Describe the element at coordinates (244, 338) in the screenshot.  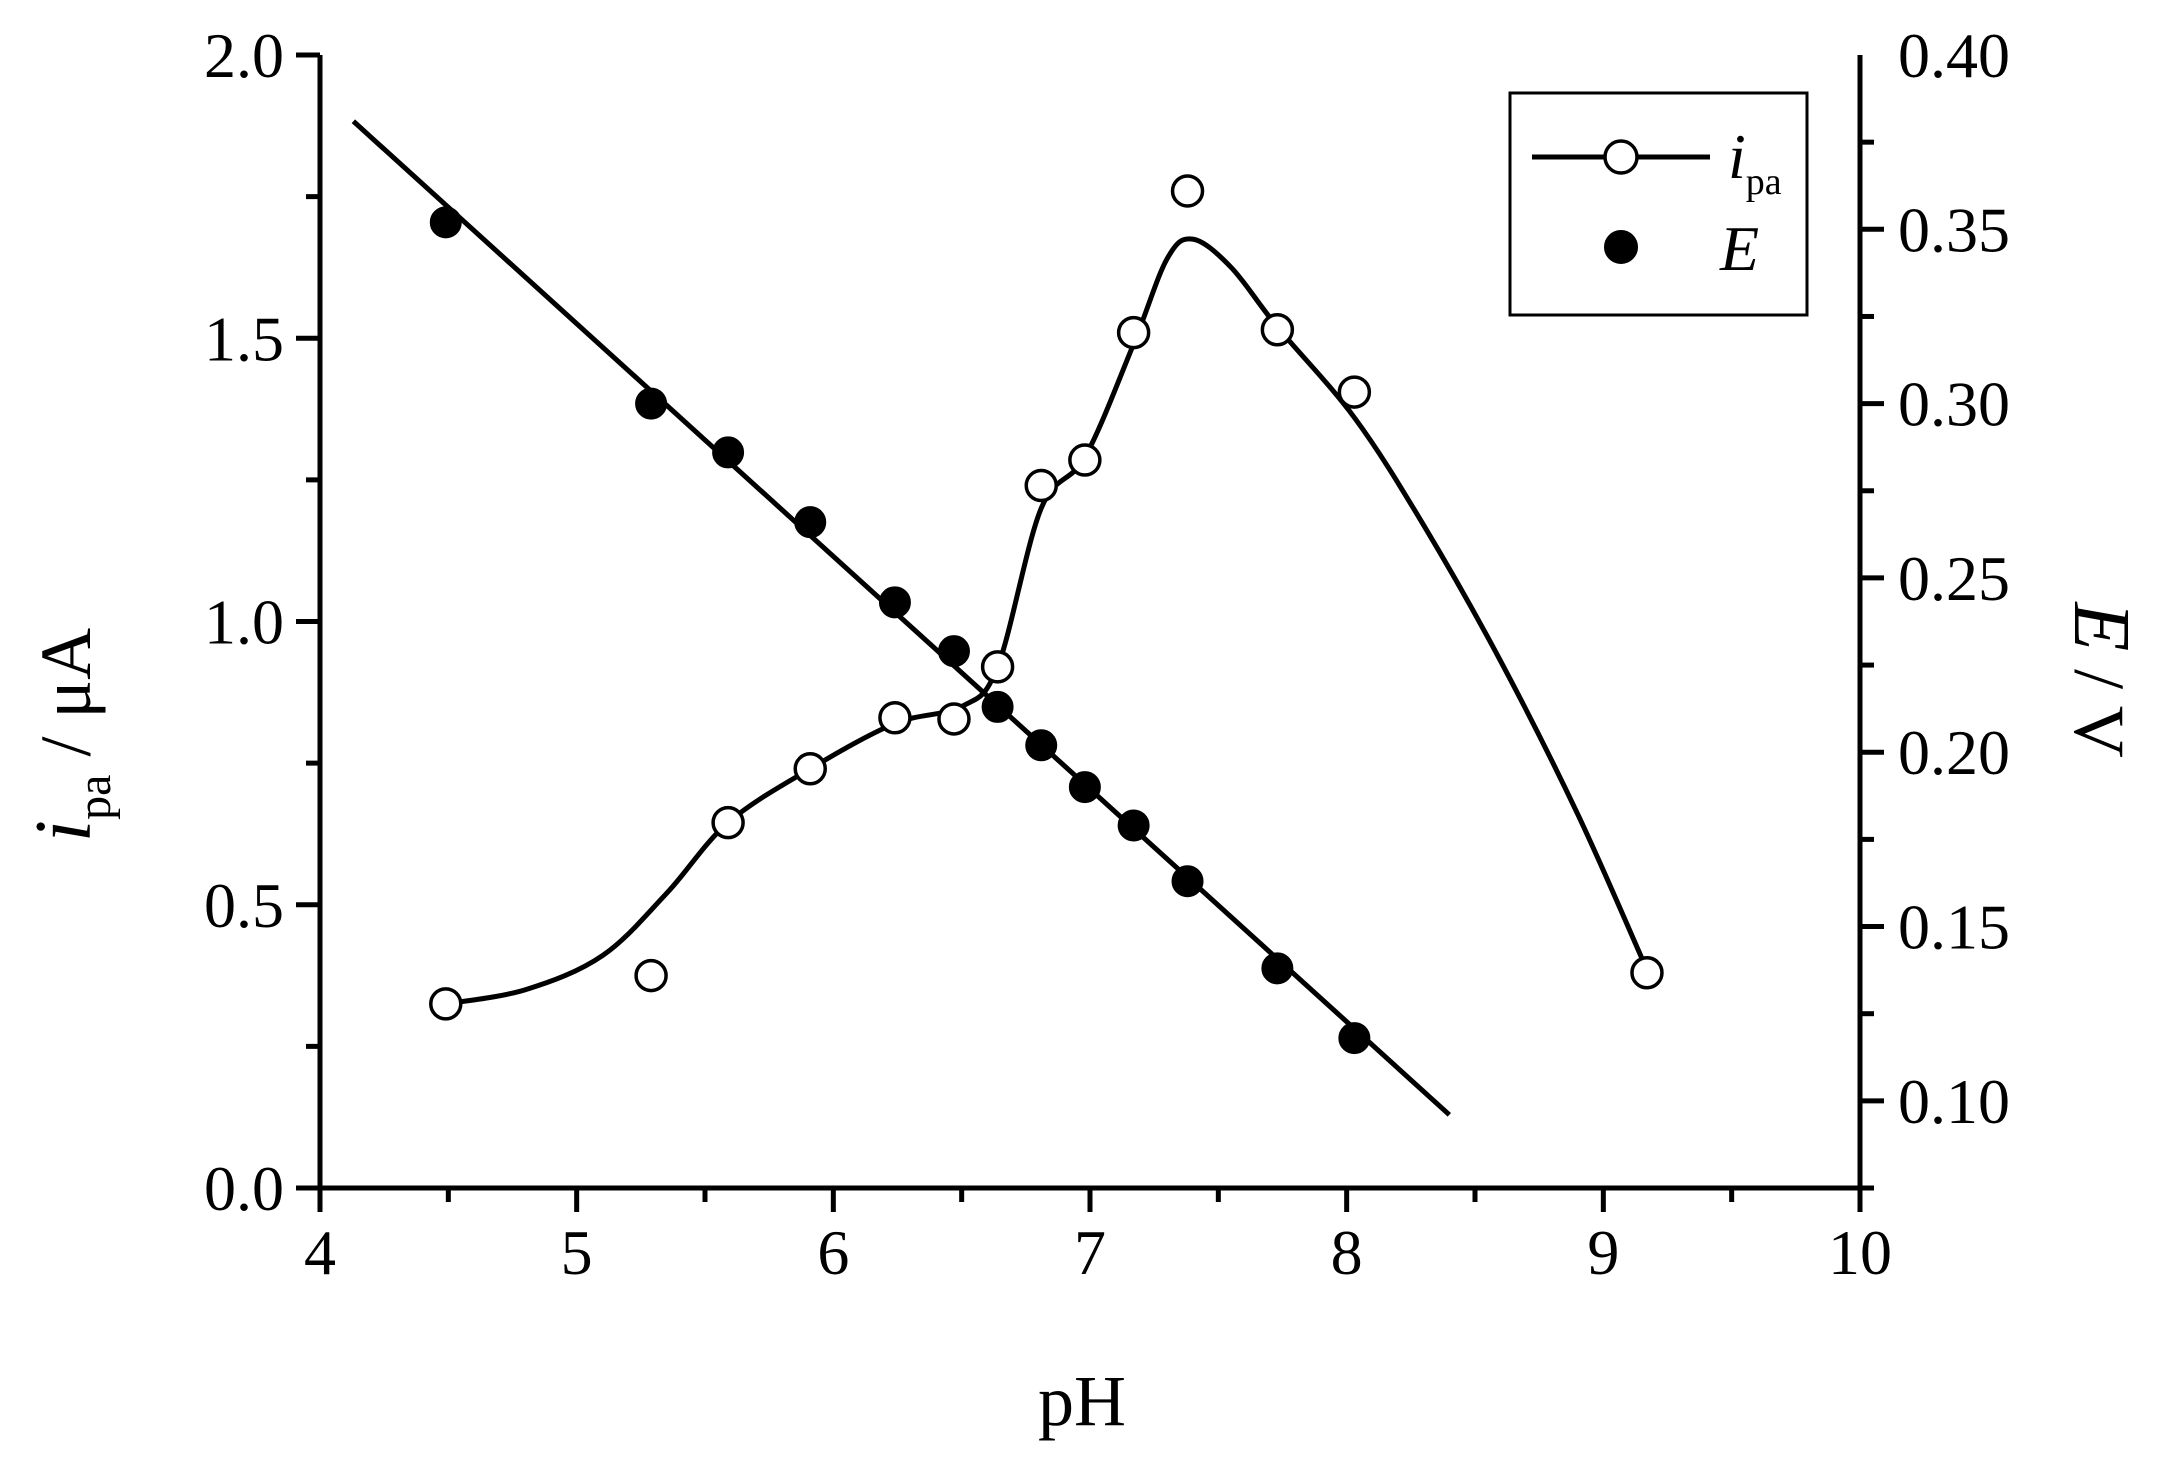
I see `y-left-tick-label: 1.5` at that location.